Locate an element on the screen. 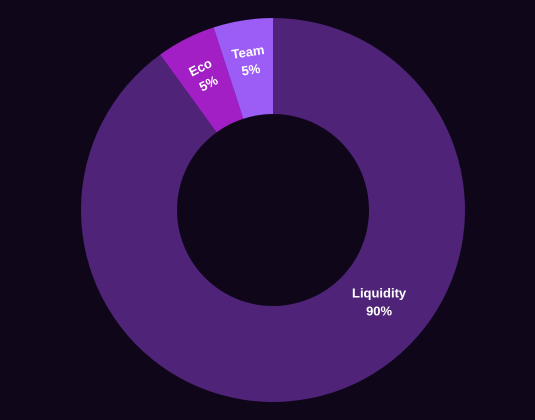  slice-label: Liquidity 90% is located at coordinates (379, 301).